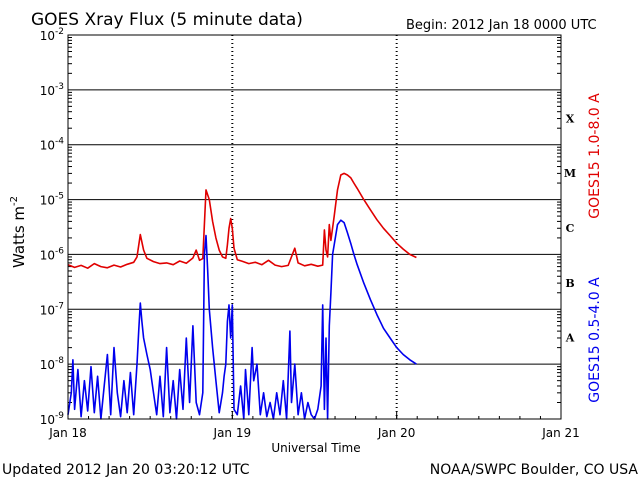  What do you see at coordinates (52, 90) in the screenshot?
I see `y-tick-label-6: 10⁻³` at bounding box center [52, 90].